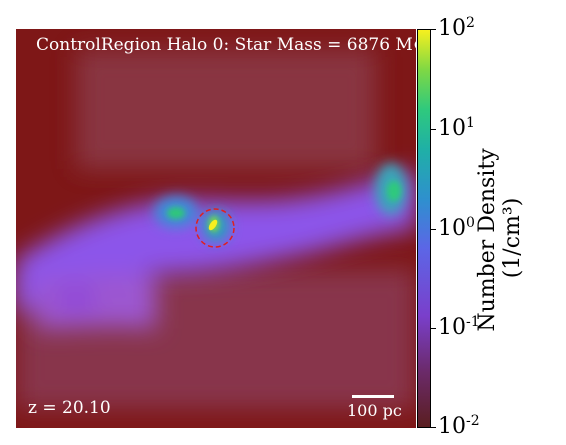  I want to click on halo-marker-circle, so click(215, 228).